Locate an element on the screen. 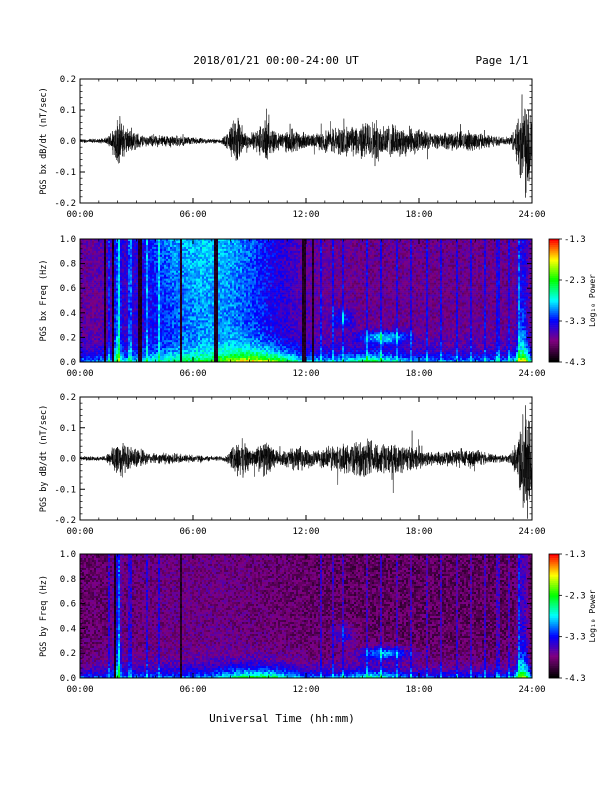  x-axis-label: Universal Time (hh:mm) is located at coordinates (282, 718).